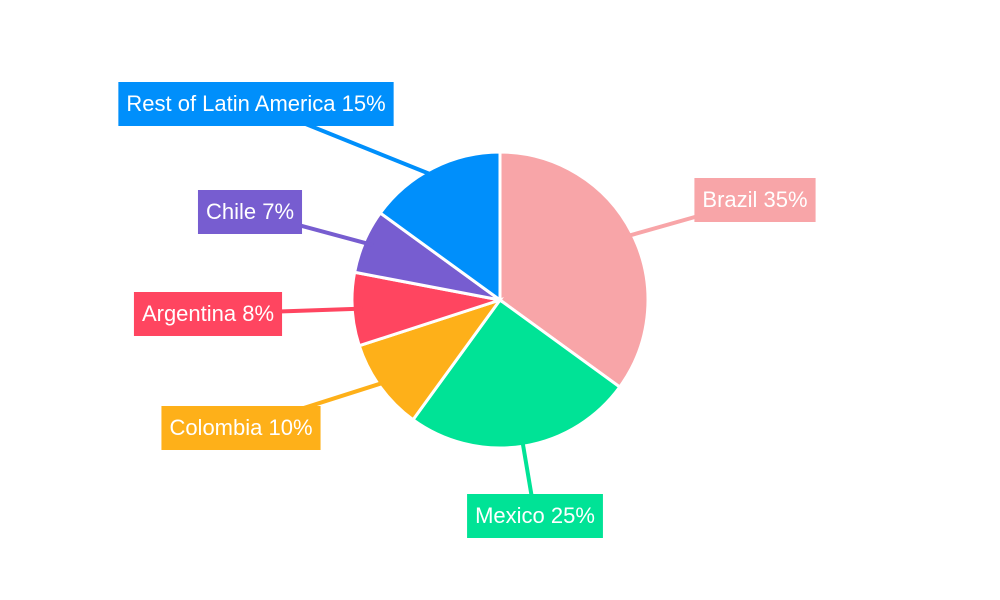 This screenshot has height=600, width=1000. I want to click on category-name: Colombia, so click(216, 427).